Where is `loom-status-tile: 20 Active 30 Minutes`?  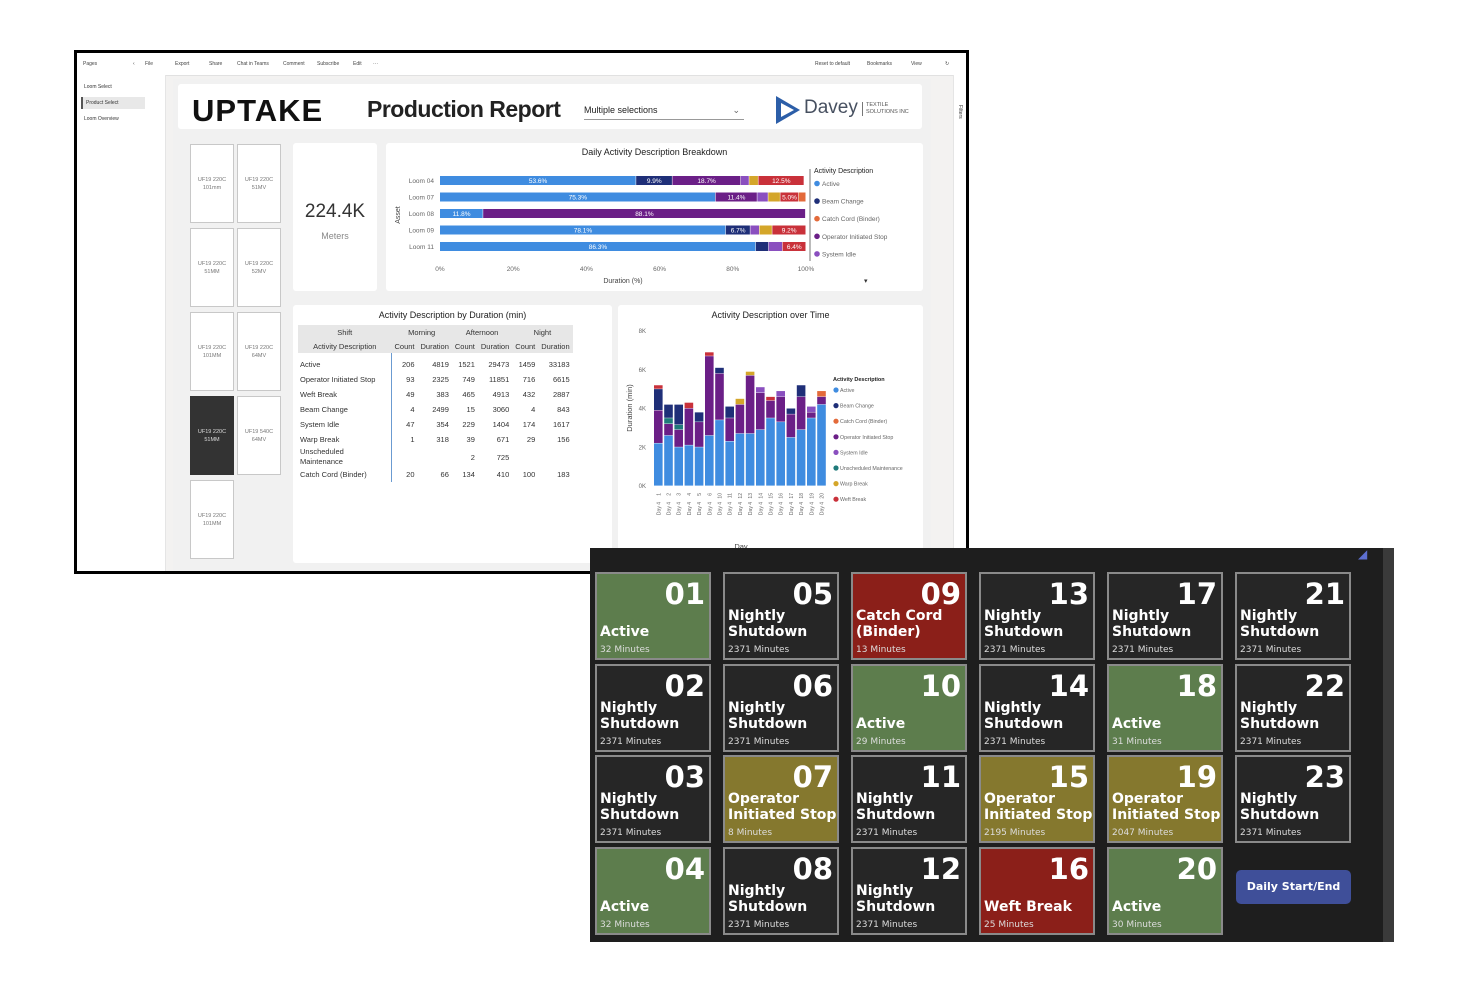 loom-status-tile: 20 Active 30 Minutes is located at coordinates (1165, 890).